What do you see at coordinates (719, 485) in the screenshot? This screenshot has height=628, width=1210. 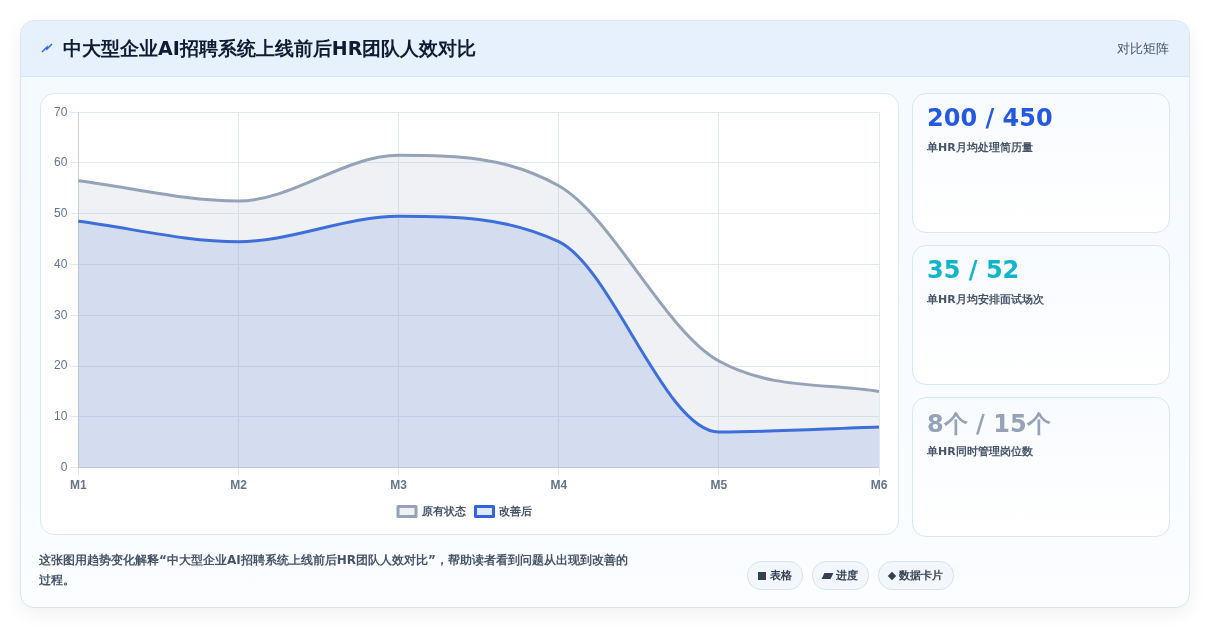 I see `x-tick-label: M5` at bounding box center [719, 485].